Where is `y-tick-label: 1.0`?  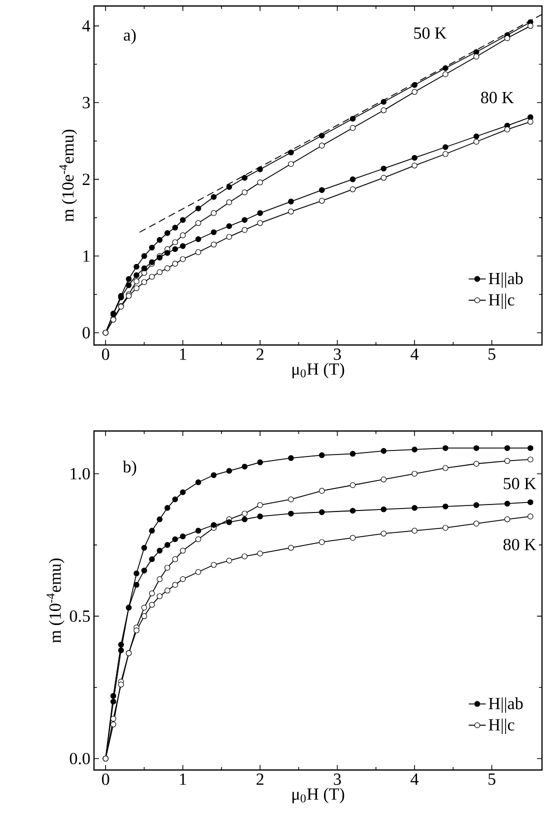 y-tick-label: 1.0 is located at coordinates (80, 474).